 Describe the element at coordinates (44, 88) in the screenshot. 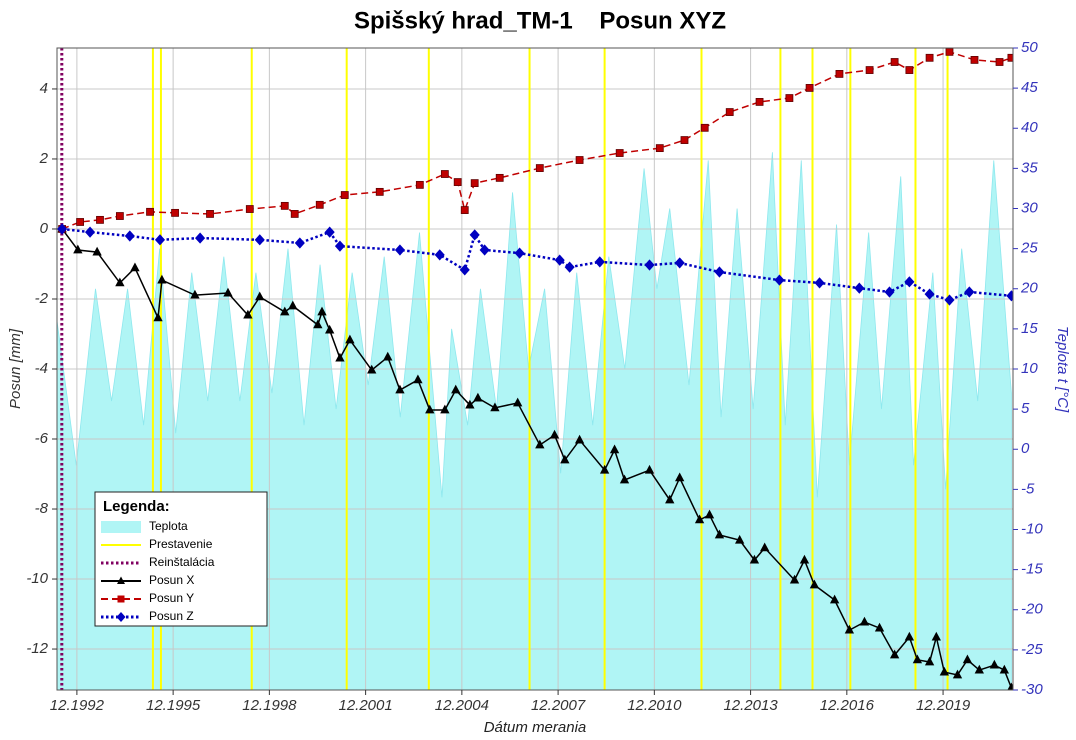

I see `y-tick-label: 4` at that location.